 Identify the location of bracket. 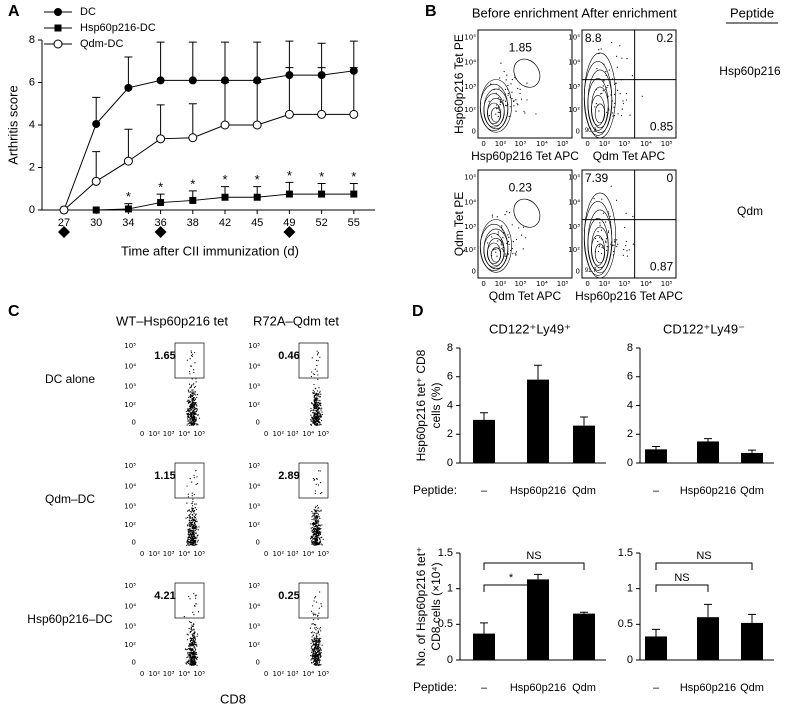
(682, 588).